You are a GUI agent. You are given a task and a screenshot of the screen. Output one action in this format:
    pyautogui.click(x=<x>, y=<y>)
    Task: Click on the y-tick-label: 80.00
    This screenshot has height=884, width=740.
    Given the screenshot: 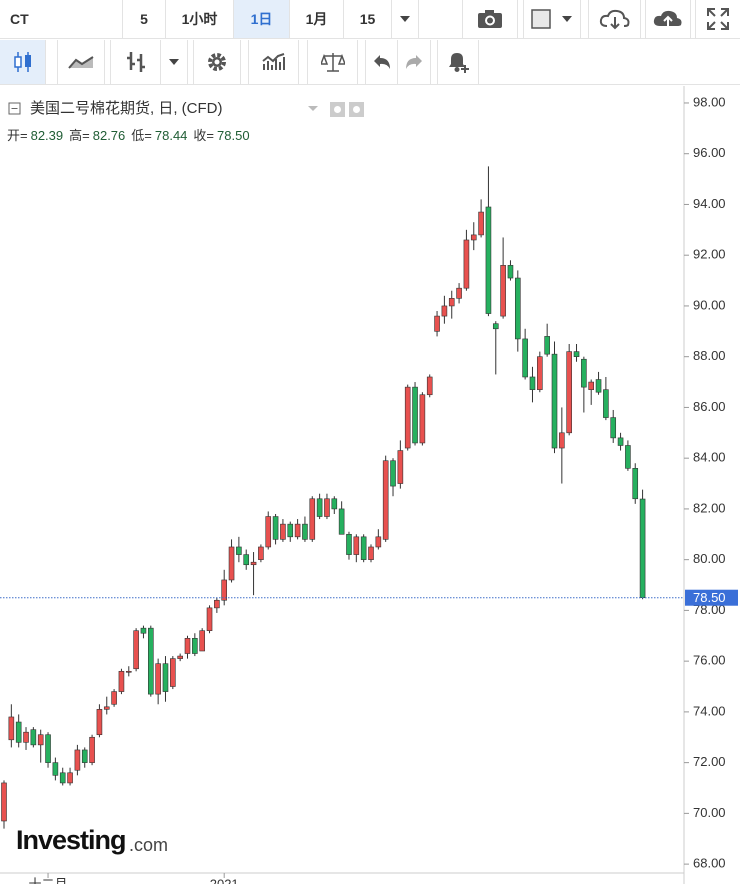 What is the action you would take?
    pyautogui.click(x=709, y=558)
    